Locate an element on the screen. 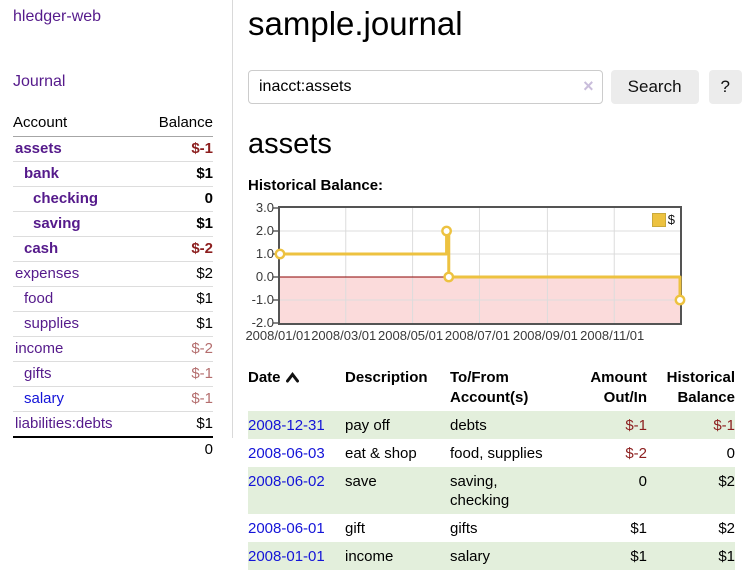 The height and width of the screenshot is (582, 742). account-balance: $2 is located at coordinates (177, 274).